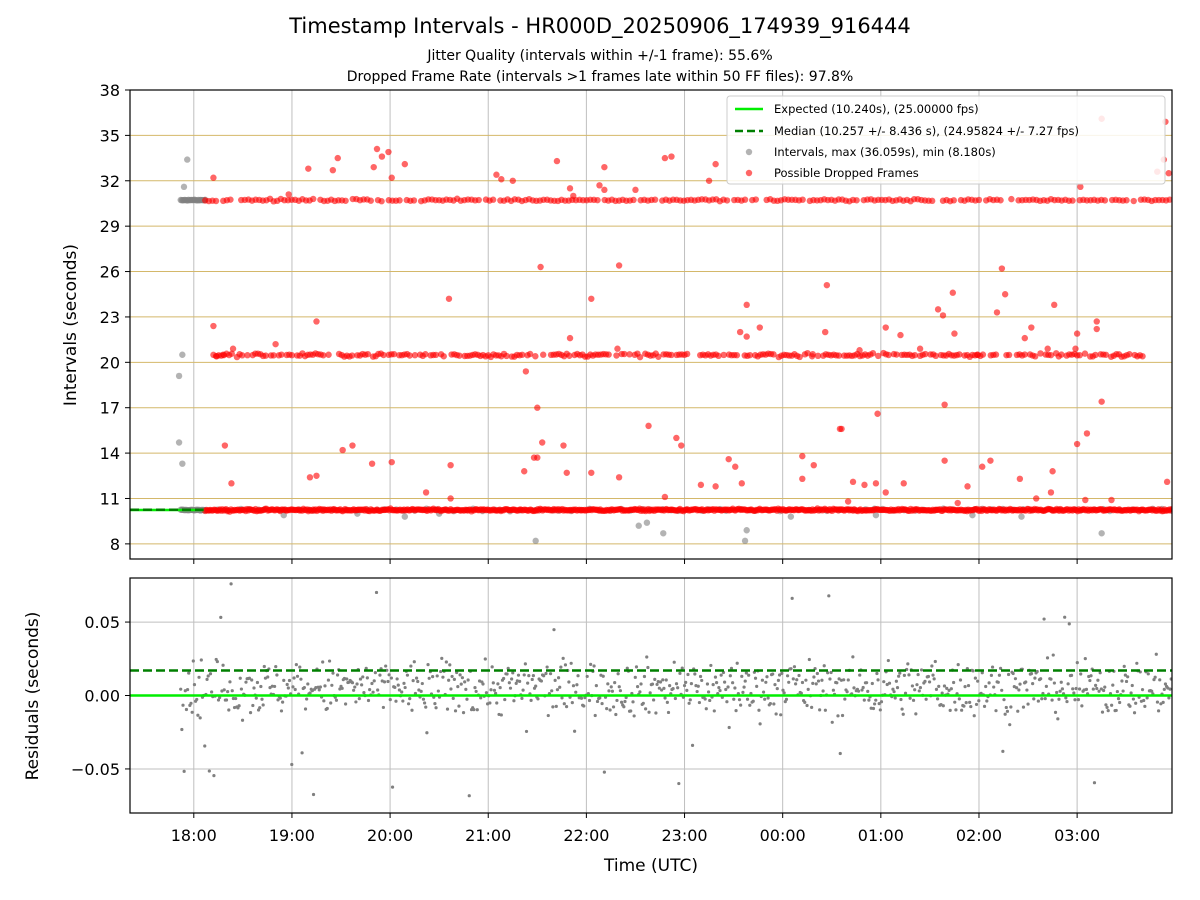 The width and height of the screenshot is (1200, 900). What do you see at coordinates (488, 835) in the screenshot?
I see `x-tick-label: 21:00` at bounding box center [488, 835].